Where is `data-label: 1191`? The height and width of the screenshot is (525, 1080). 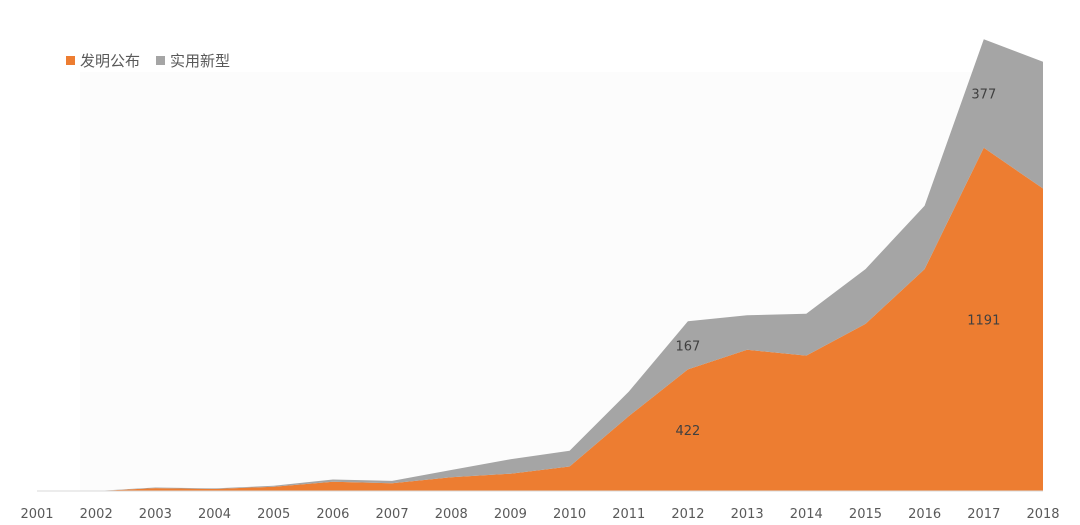 data-label: 1191 is located at coordinates (983, 320).